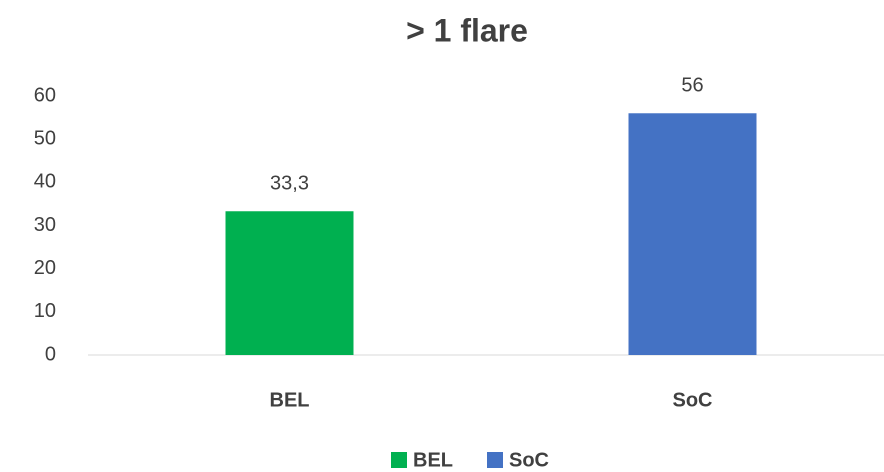 Image resolution: width=884 pixels, height=472 pixels. Describe the element at coordinates (45, 225) in the screenshot. I see `y-tick-label: 30` at that location.